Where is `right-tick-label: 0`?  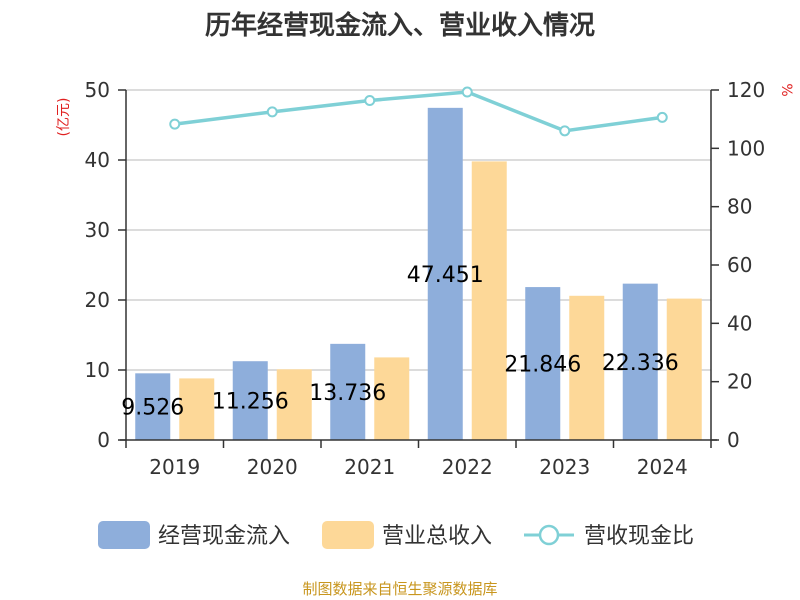
right-tick-label: 0 is located at coordinates (733, 440).